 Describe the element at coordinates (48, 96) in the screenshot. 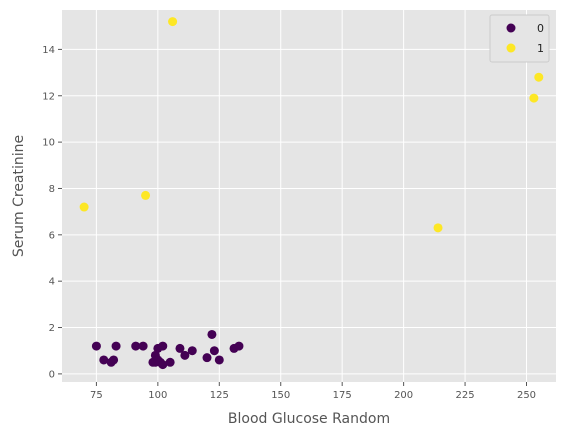

I see `y-tick-label: 12` at that location.